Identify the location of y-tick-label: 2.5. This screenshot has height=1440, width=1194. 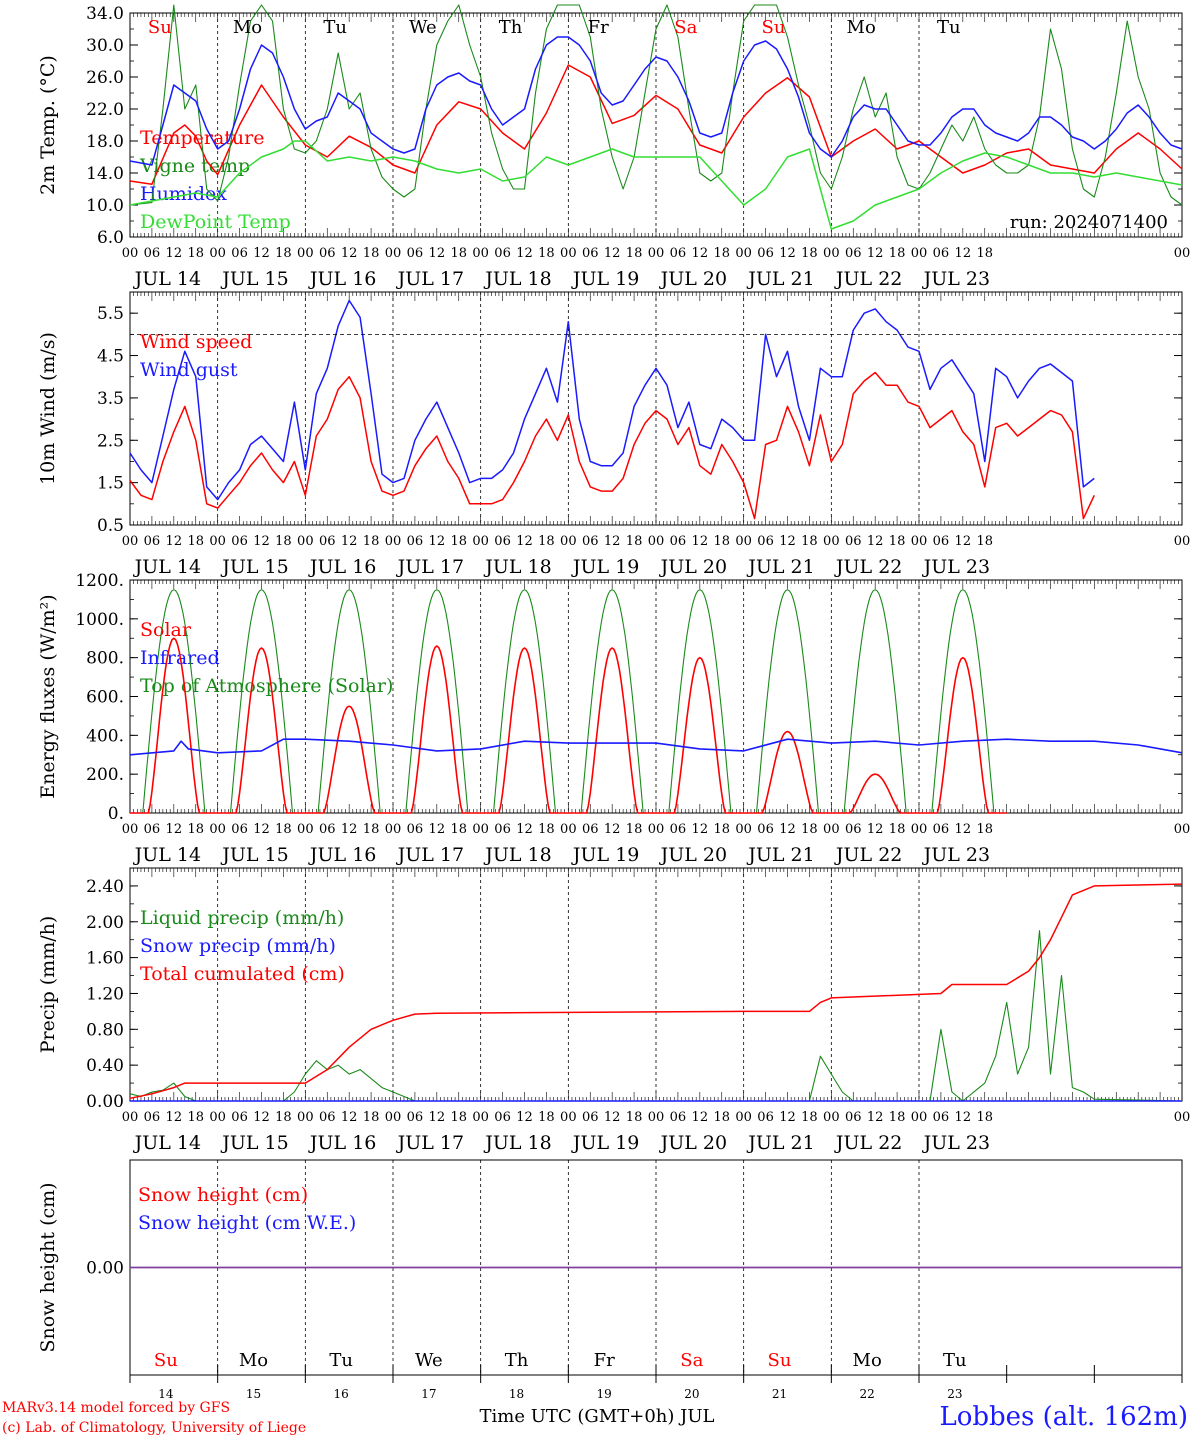
(110, 441).